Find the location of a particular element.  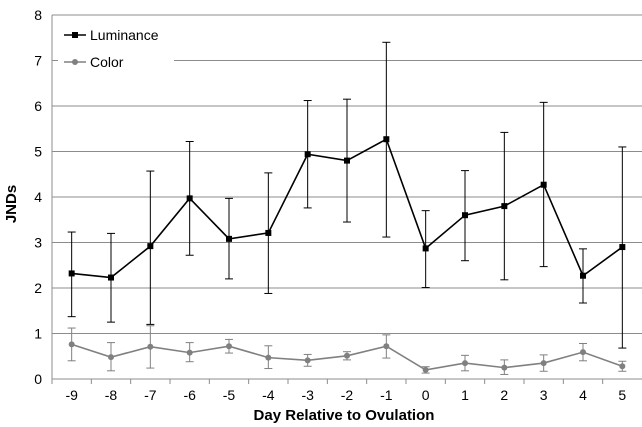

x-tick-label: -5 is located at coordinates (229, 395).